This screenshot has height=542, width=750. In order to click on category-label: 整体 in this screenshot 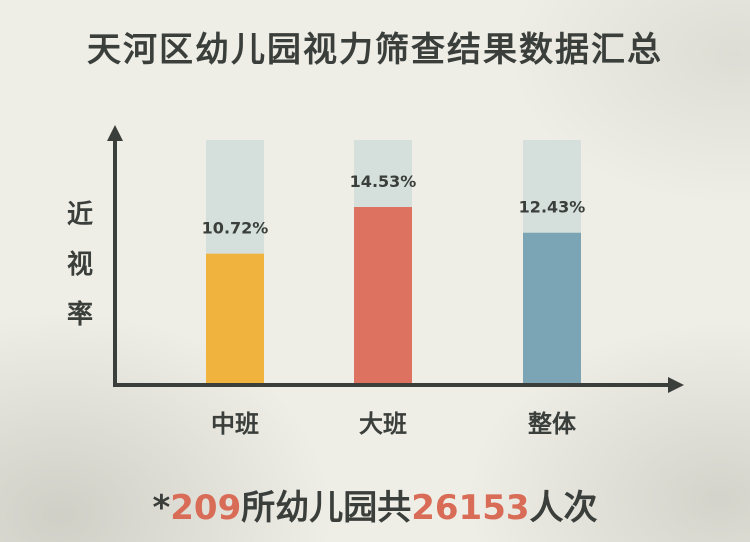, I will do `click(552, 424)`.